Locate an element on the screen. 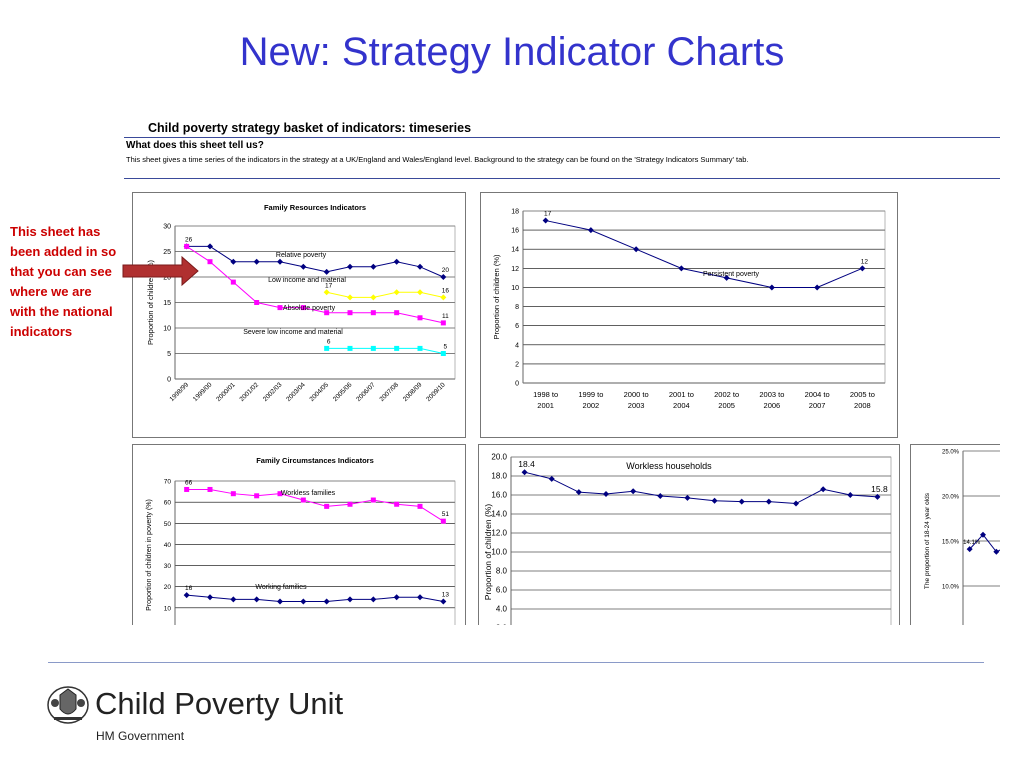 The height and width of the screenshot is (768, 1024). y-tick-label: 8.0 is located at coordinates (502, 571).